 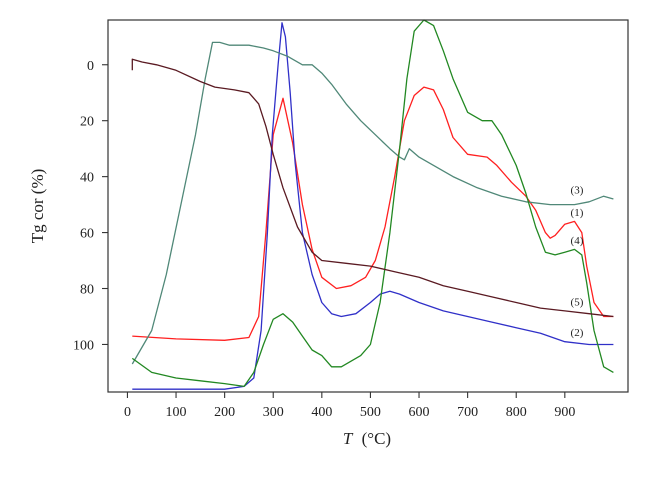 What do you see at coordinates (349, 406) in the screenshot?
I see `x-axis: 0 100 200 300 400 500 600 700 800 900` at bounding box center [349, 406].